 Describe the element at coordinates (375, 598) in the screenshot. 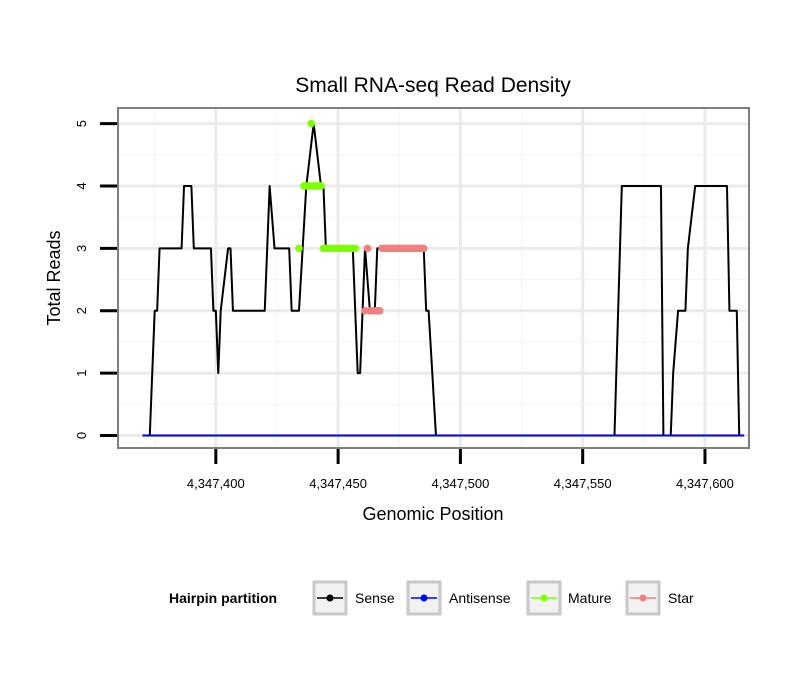

I see `legend-label-sense: Sense` at that location.